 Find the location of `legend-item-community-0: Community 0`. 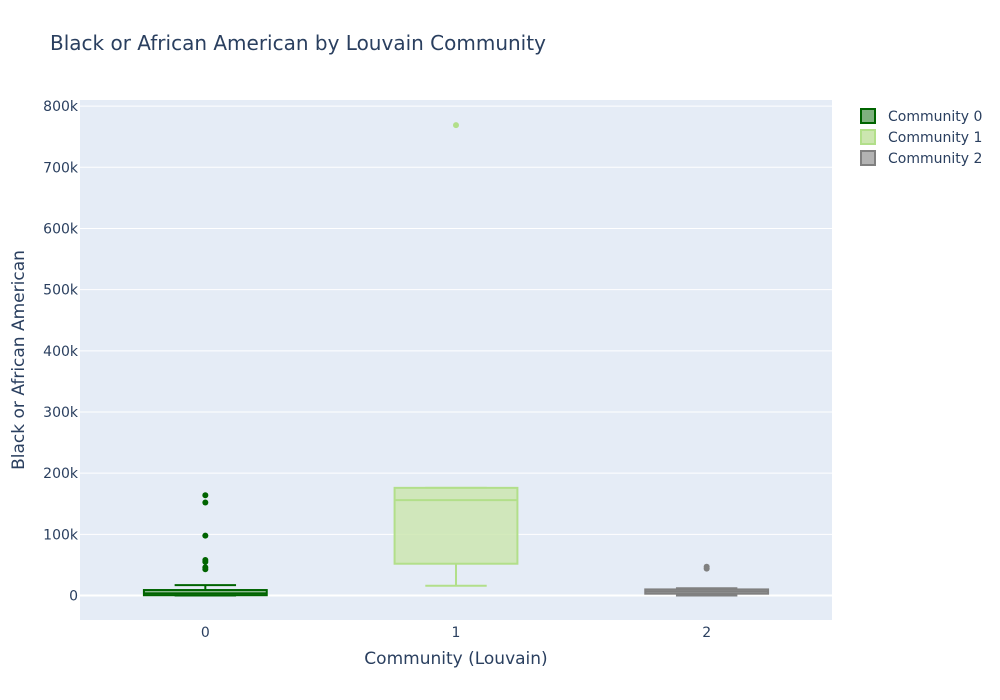

legend-item-community-0: Community 0 is located at coordinates (921, 116).